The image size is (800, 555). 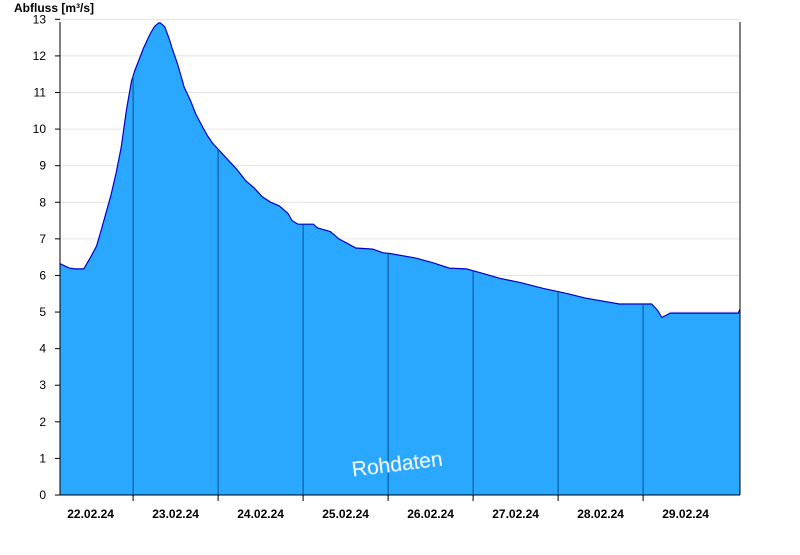 What do you see at coordinates (40, 129) in the screenshot?
I see `y-tick-label: 10` at bounding box center [40, 129].